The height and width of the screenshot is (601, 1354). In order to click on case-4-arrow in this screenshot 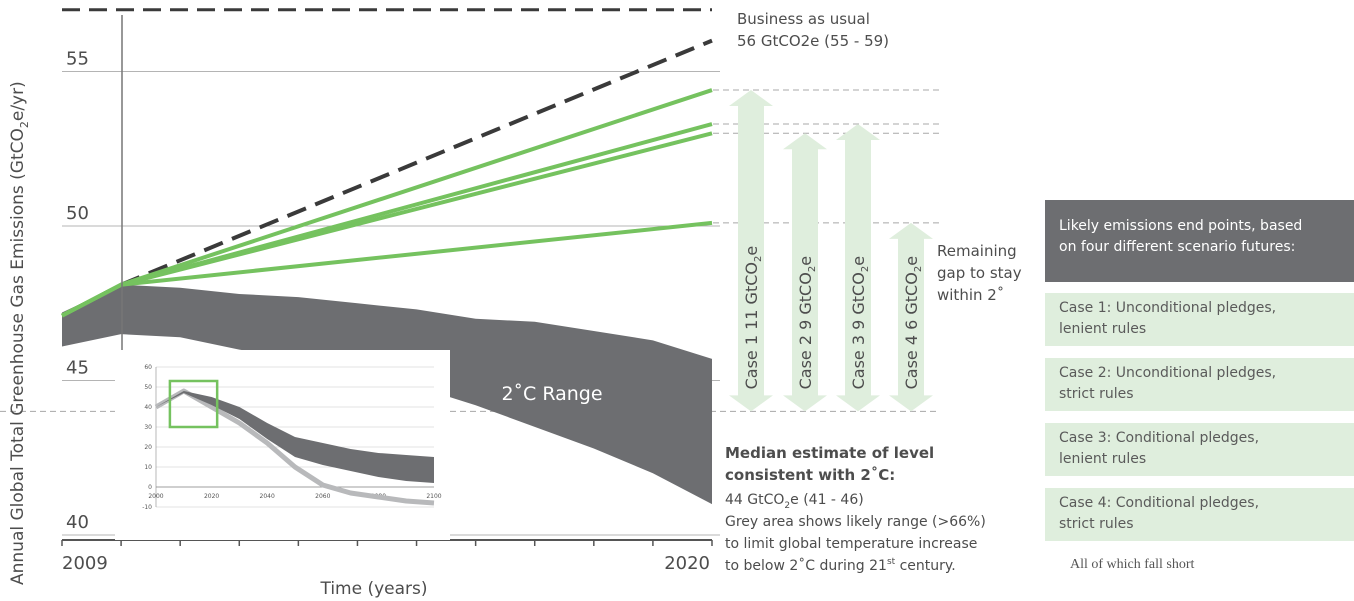, I will do `click(911, 317)`.